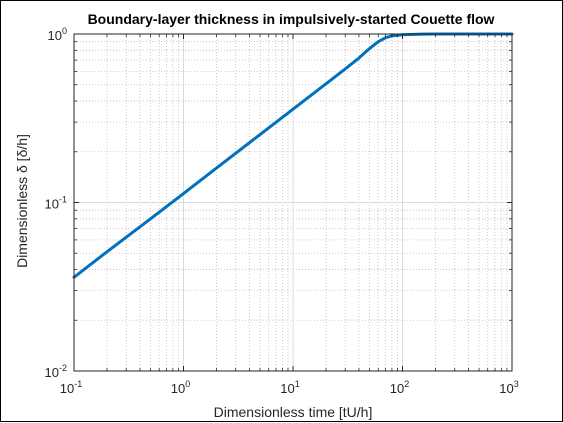  I want to click on y-tick-exponent: -1, so click(63, 200).